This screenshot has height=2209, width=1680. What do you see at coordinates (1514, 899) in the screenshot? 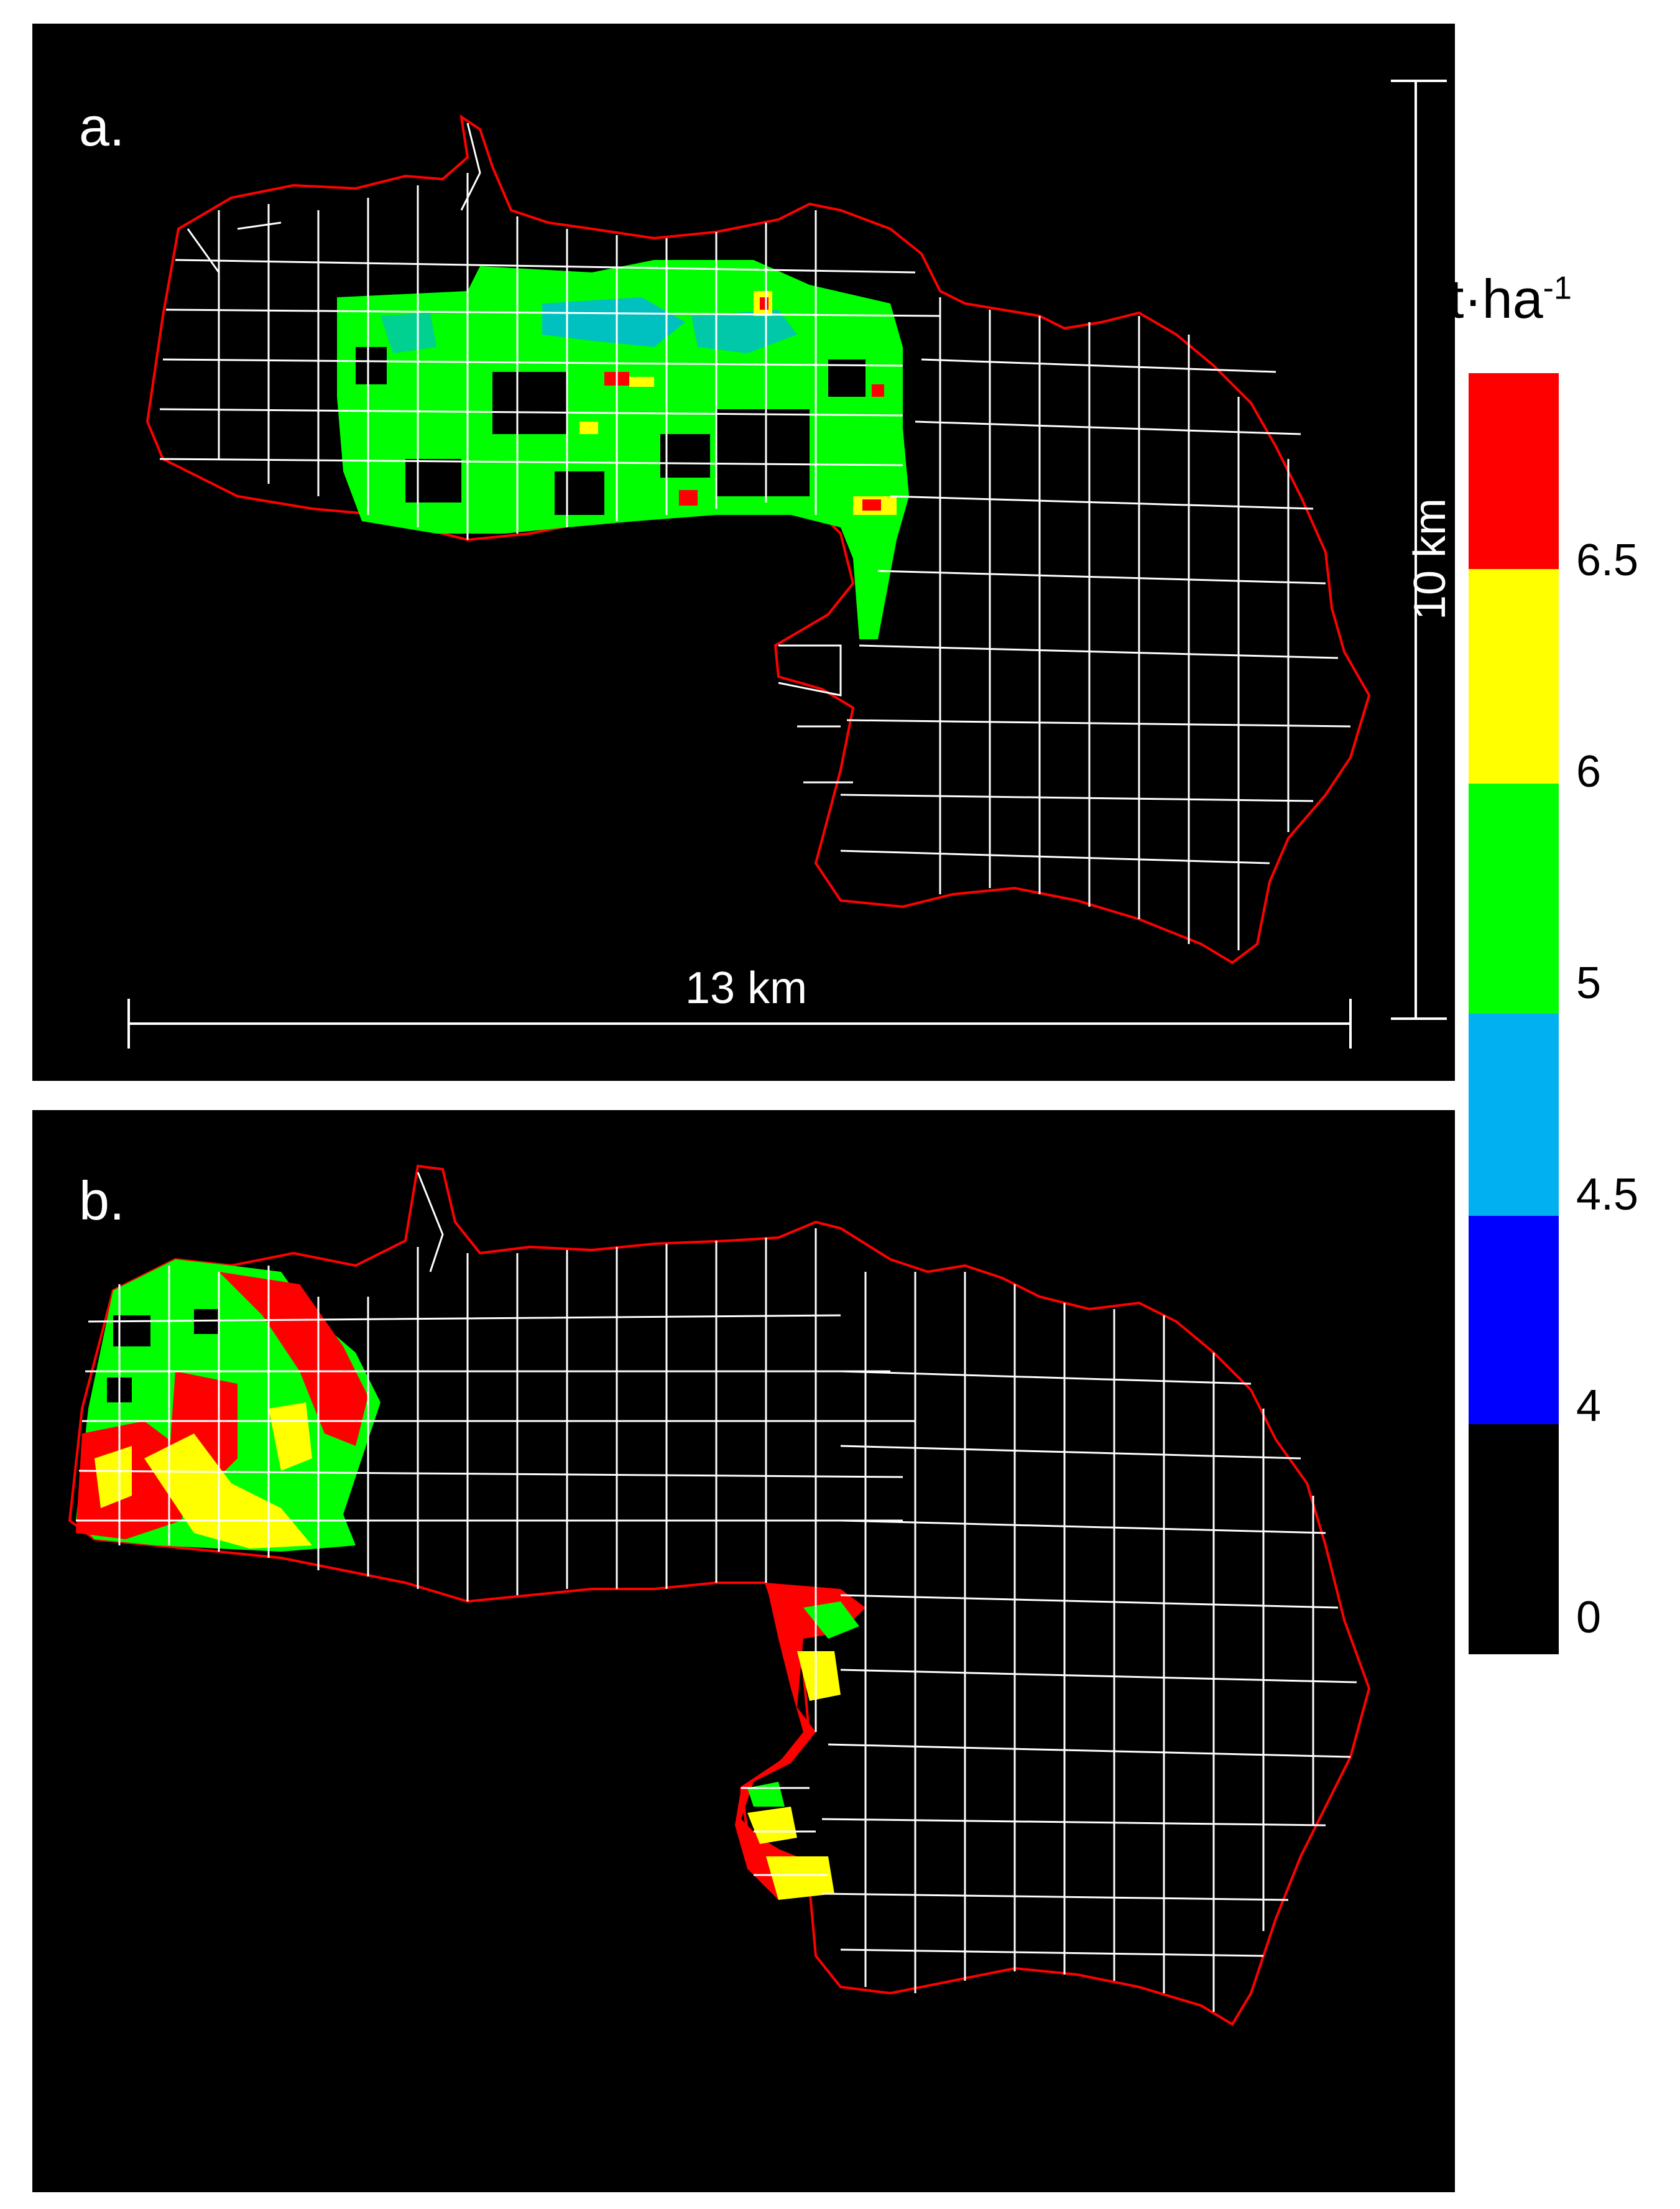
I see `legend-swatch-green` at bounding box center [1514, 899].